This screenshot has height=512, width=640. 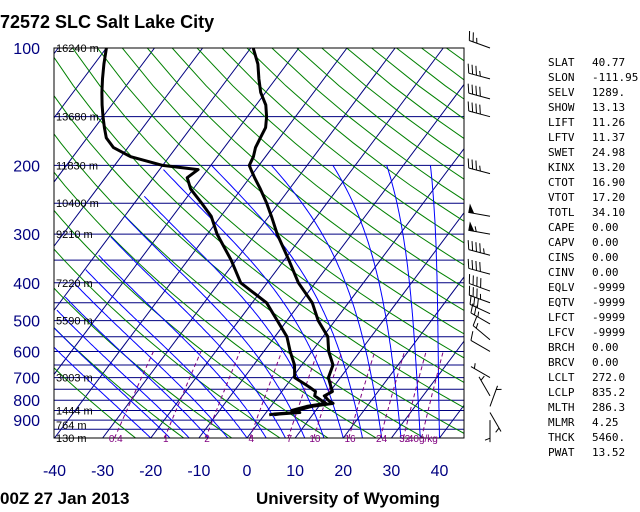 What do you see at coordinates (484, 236) in the screenshot?
I see `wind-barbs` at bounding box center [484, 236].